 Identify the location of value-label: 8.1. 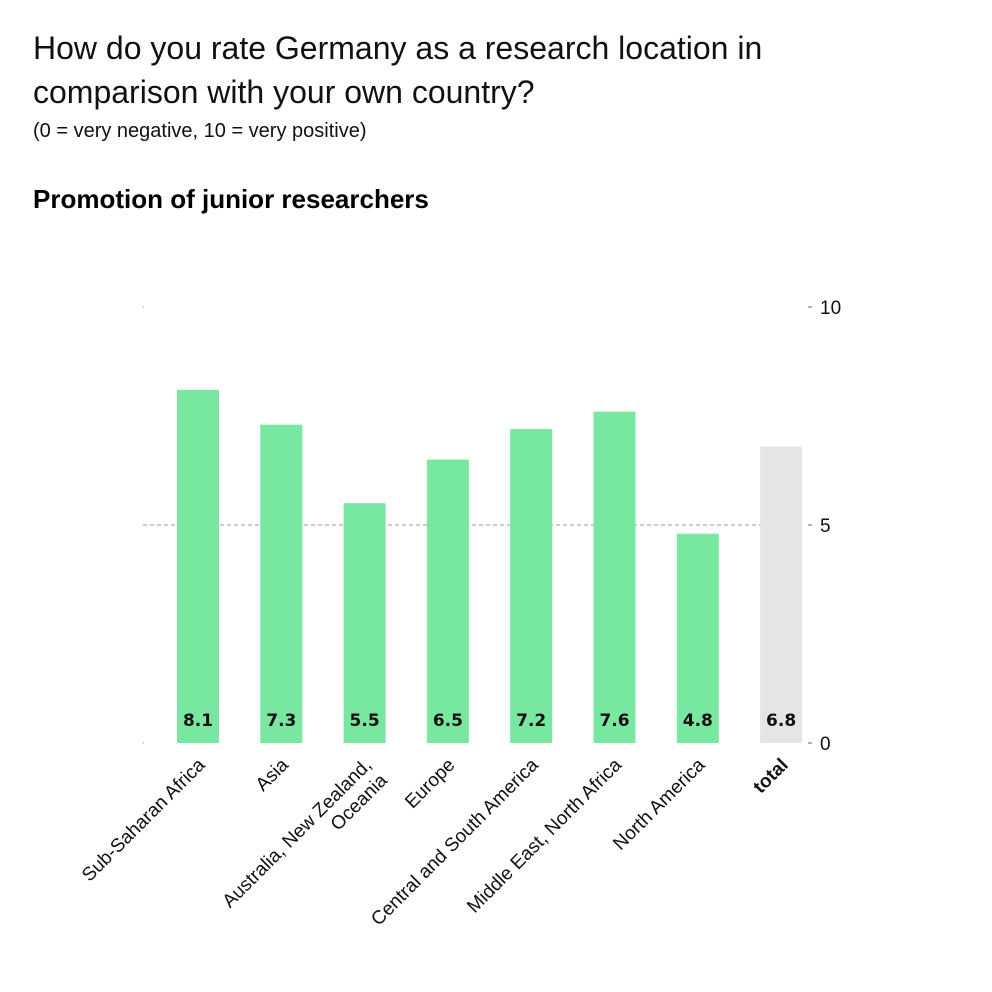
(198, 721).